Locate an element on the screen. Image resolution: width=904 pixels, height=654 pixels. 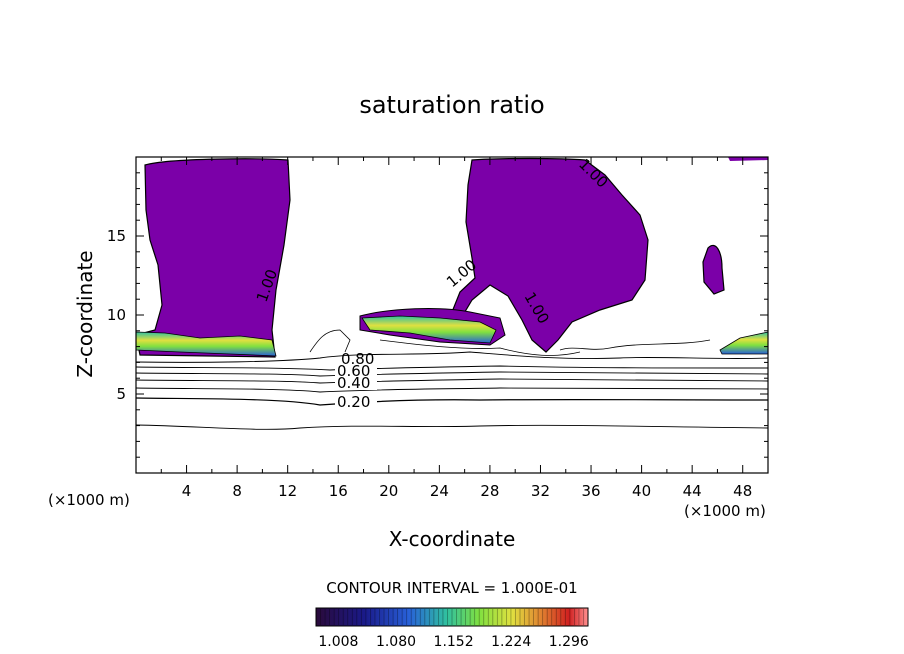
colorbar-tick-label: 1.008 is located at coordinates (338, 642).